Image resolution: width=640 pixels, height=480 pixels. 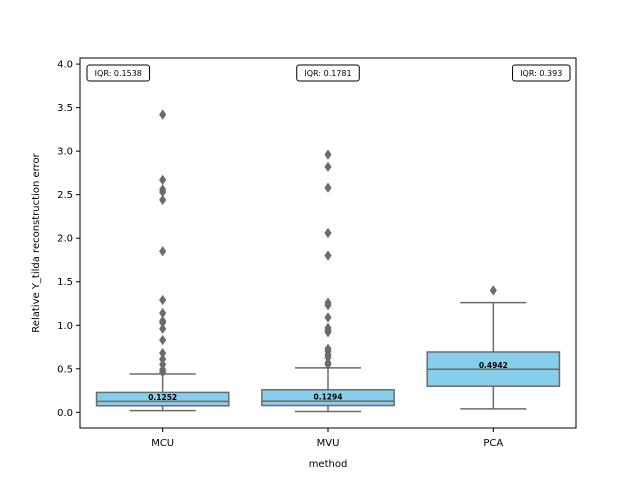 What do you see at coordinates (328, 464) in the screenshot?
I see `x-axis-label: method` at bounding box center [328, 464].